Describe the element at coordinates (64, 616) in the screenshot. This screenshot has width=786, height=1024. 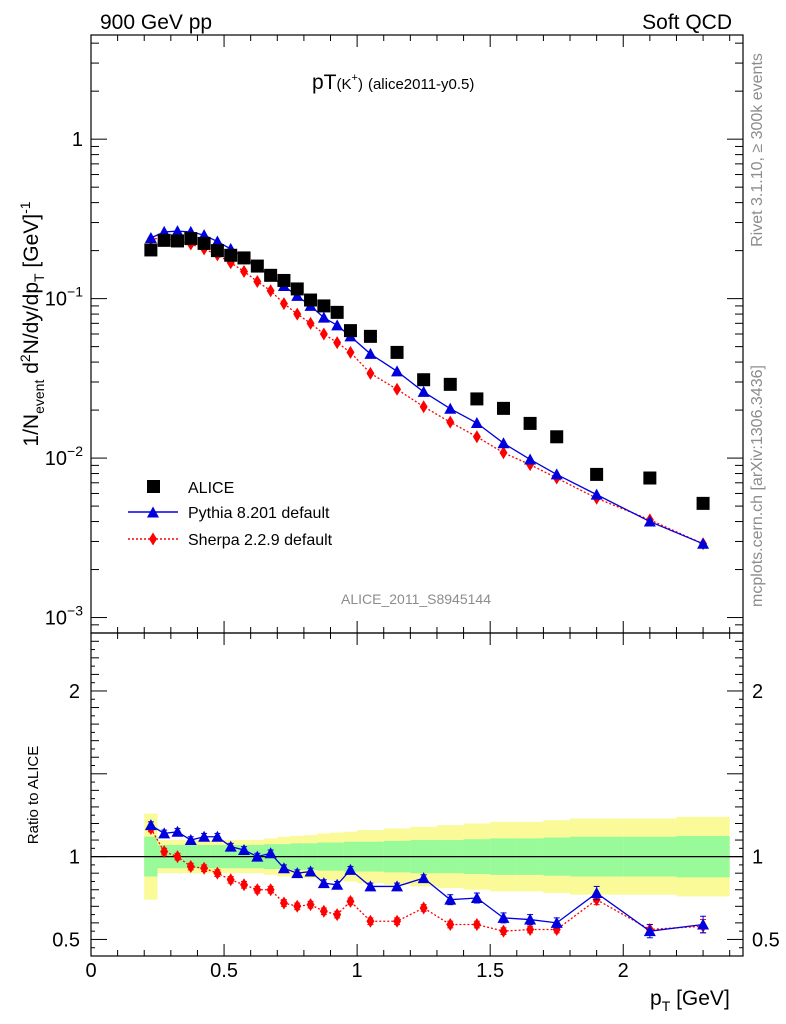
I see `main-y-tick-label: 10⁻³` at that location.